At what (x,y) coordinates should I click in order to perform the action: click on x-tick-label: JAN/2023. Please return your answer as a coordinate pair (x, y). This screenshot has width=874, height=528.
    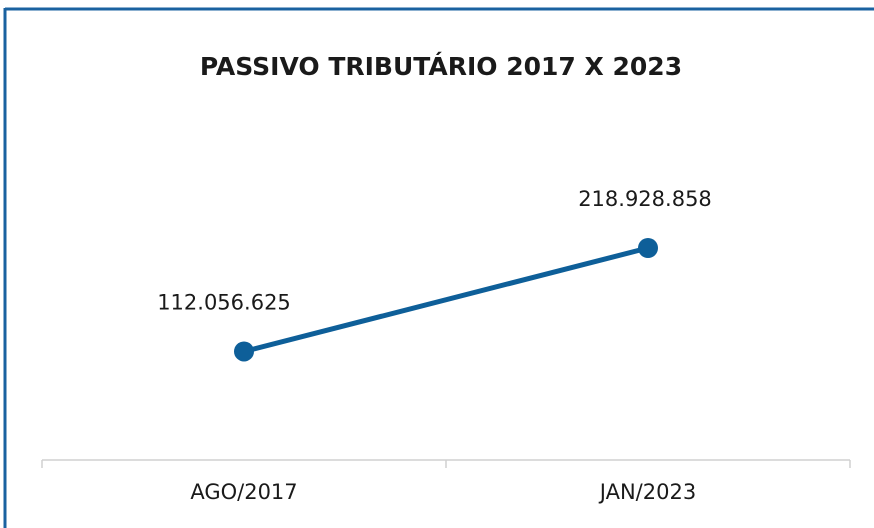
    Looking at the image, I should click on (647, 492).